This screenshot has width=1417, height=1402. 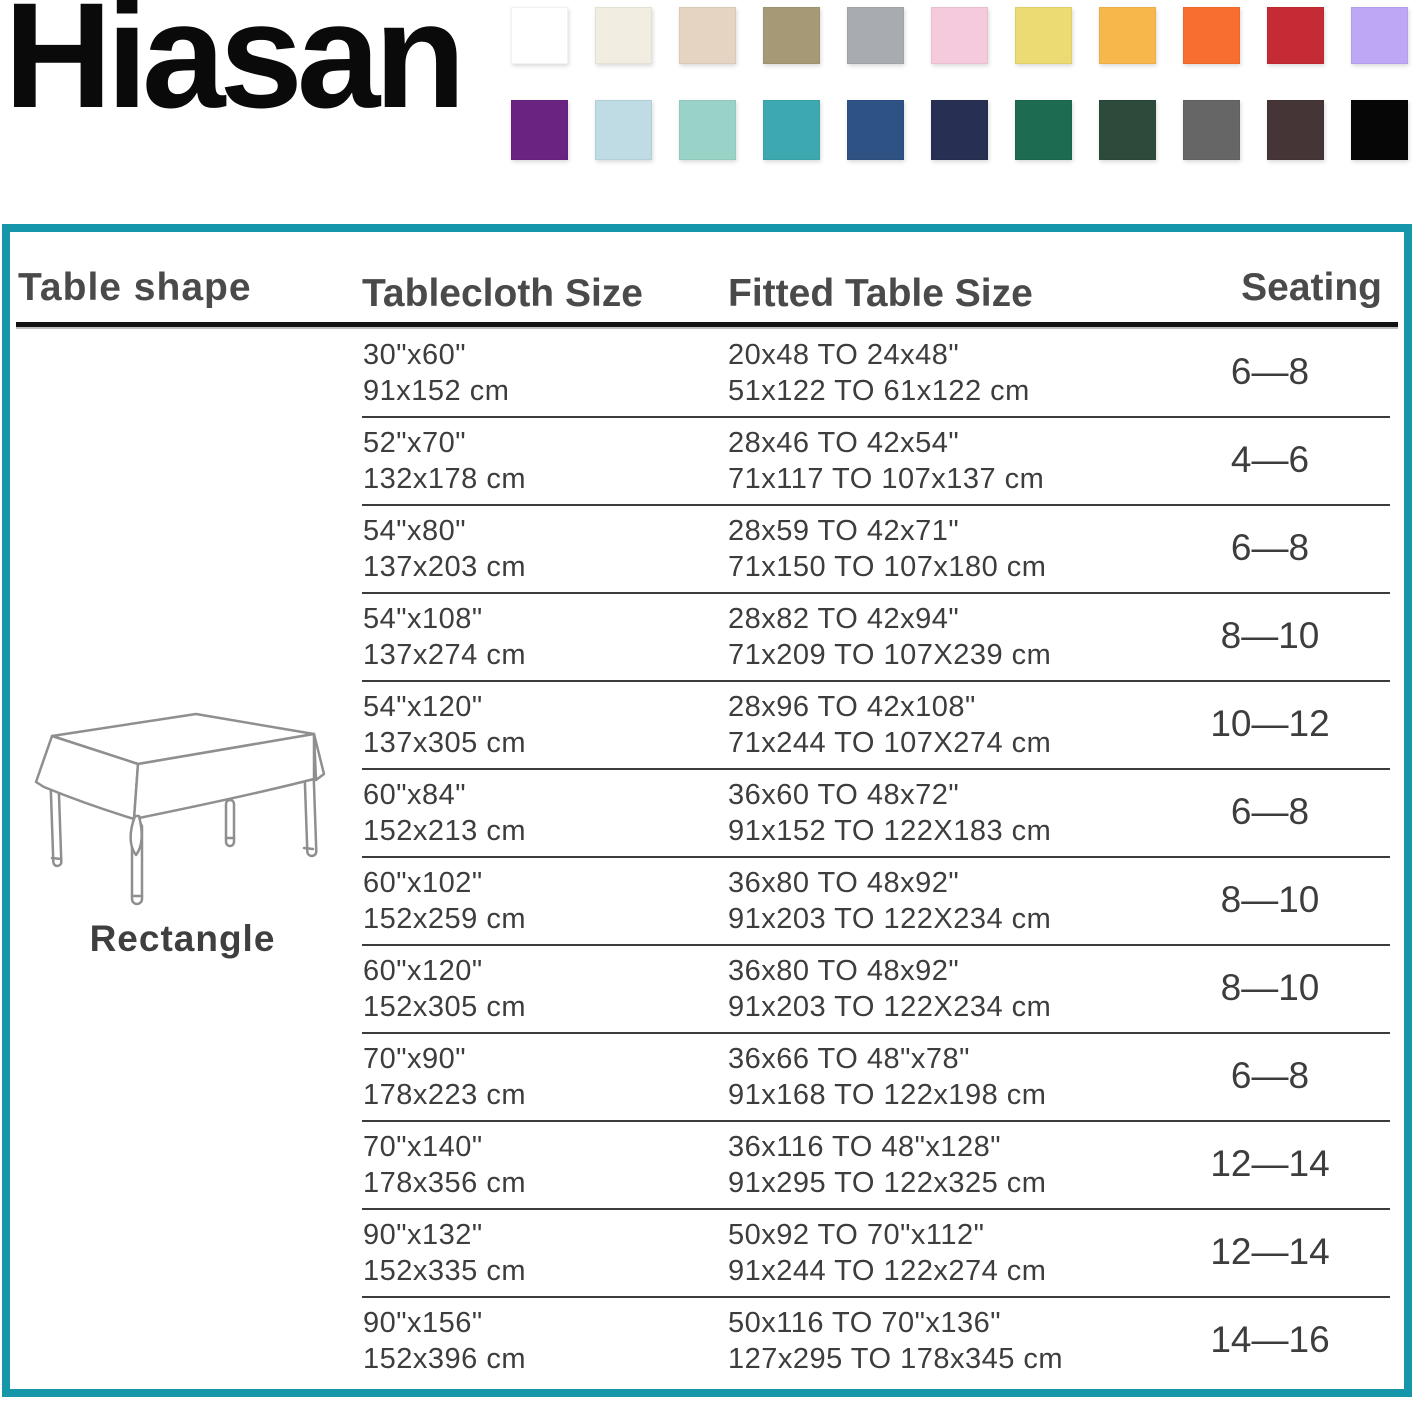 What do you see at coordinates (444, 1271) in the screenshot?
I see `tablecloth-size-cm: 152x335 cm` at bounding box center [444, 1271].